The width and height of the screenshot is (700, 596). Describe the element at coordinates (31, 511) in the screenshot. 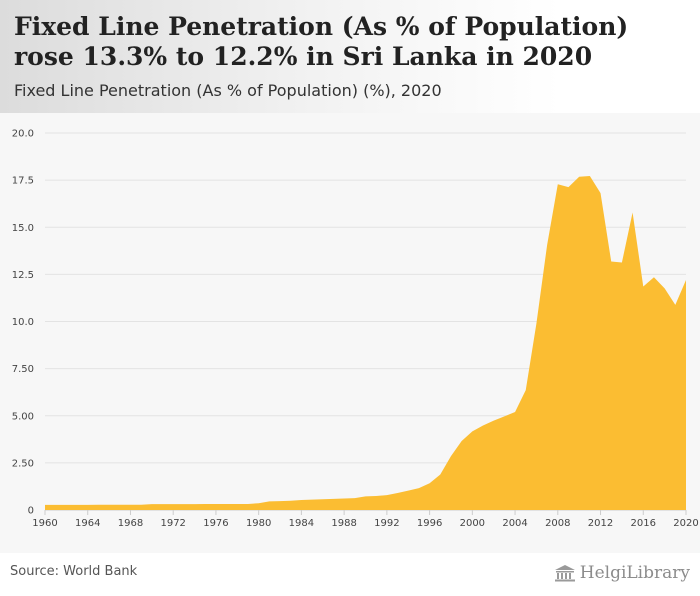

I see `y-tick-label: 0` at that location.